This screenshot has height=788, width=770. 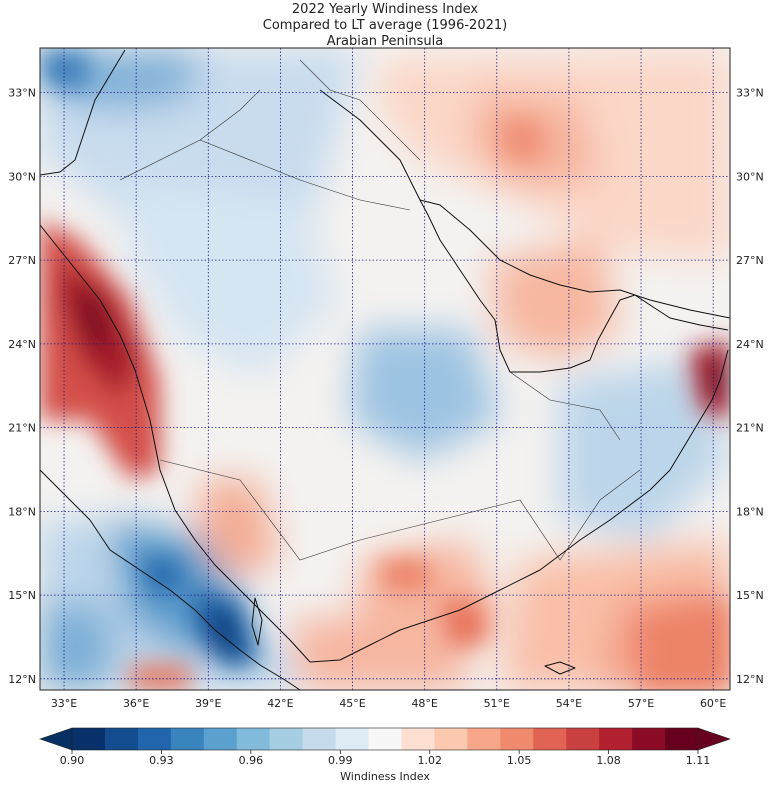 I want to click on longitude-tick-label: 36°E, so click(x=136, y=703).